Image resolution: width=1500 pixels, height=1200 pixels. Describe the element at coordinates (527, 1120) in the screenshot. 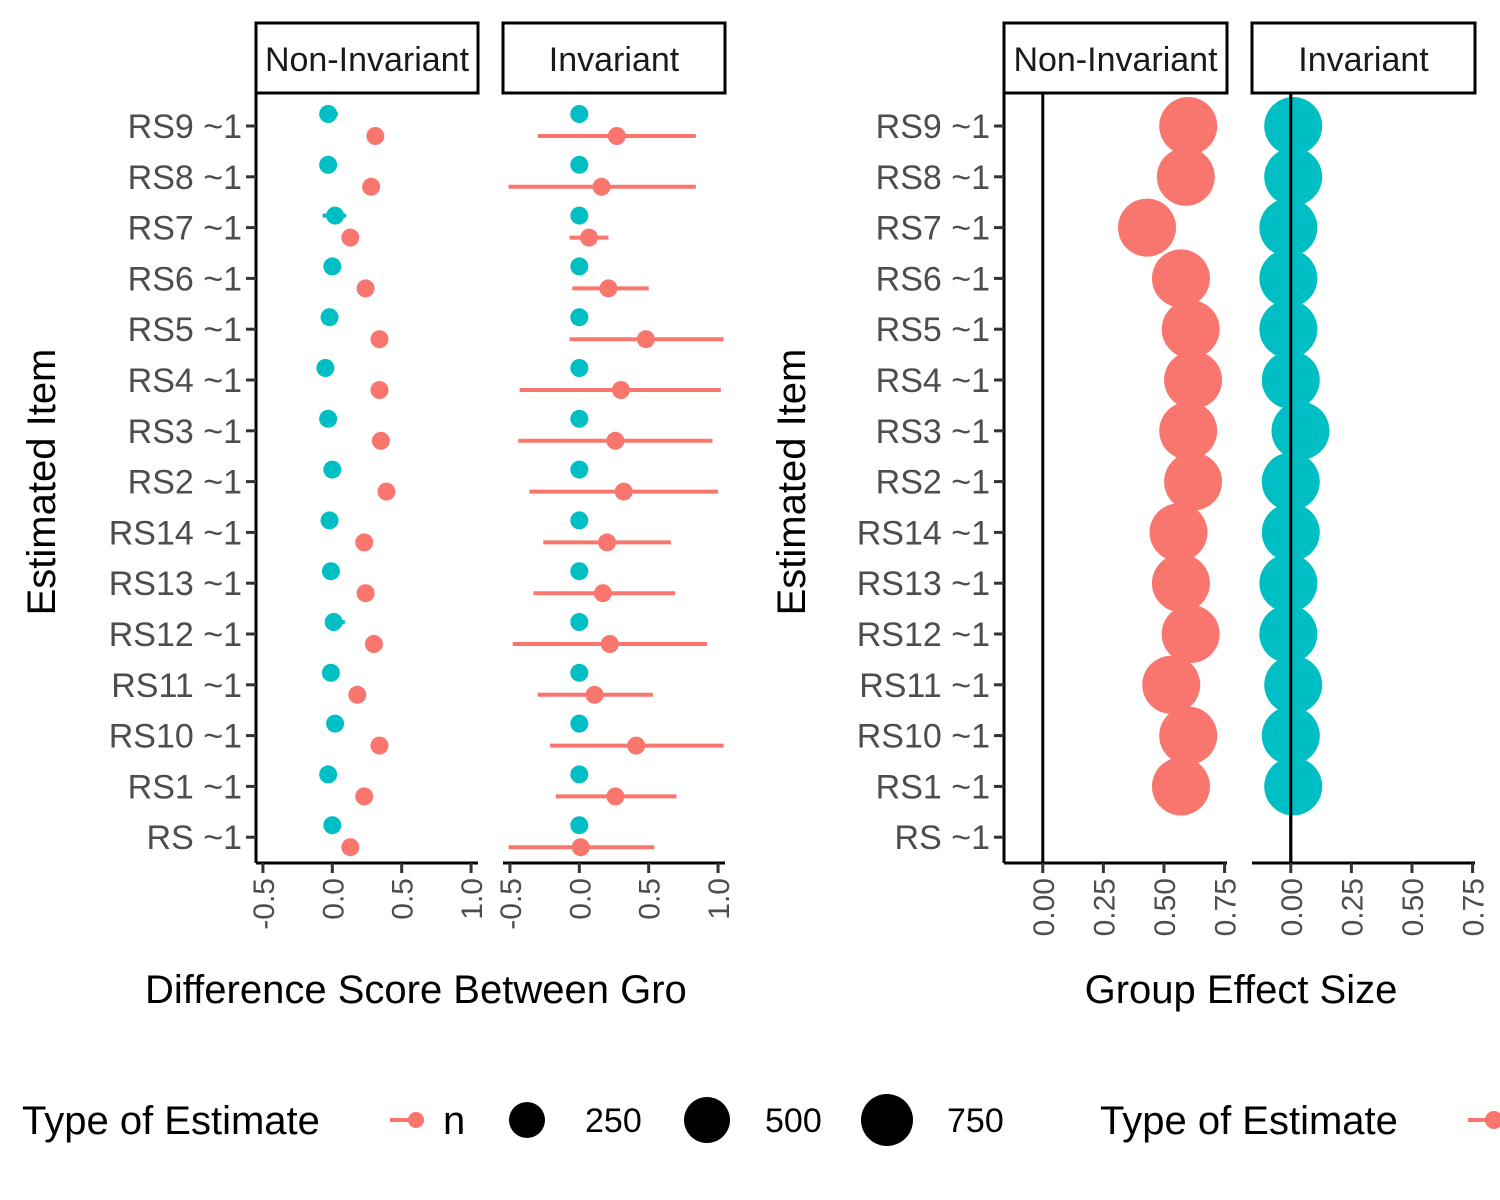

I see `legend-size-250-dot` at that location.